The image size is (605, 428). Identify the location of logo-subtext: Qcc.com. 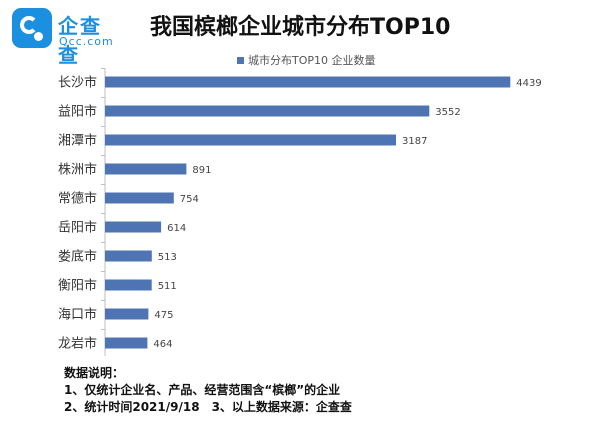
(86, 41).